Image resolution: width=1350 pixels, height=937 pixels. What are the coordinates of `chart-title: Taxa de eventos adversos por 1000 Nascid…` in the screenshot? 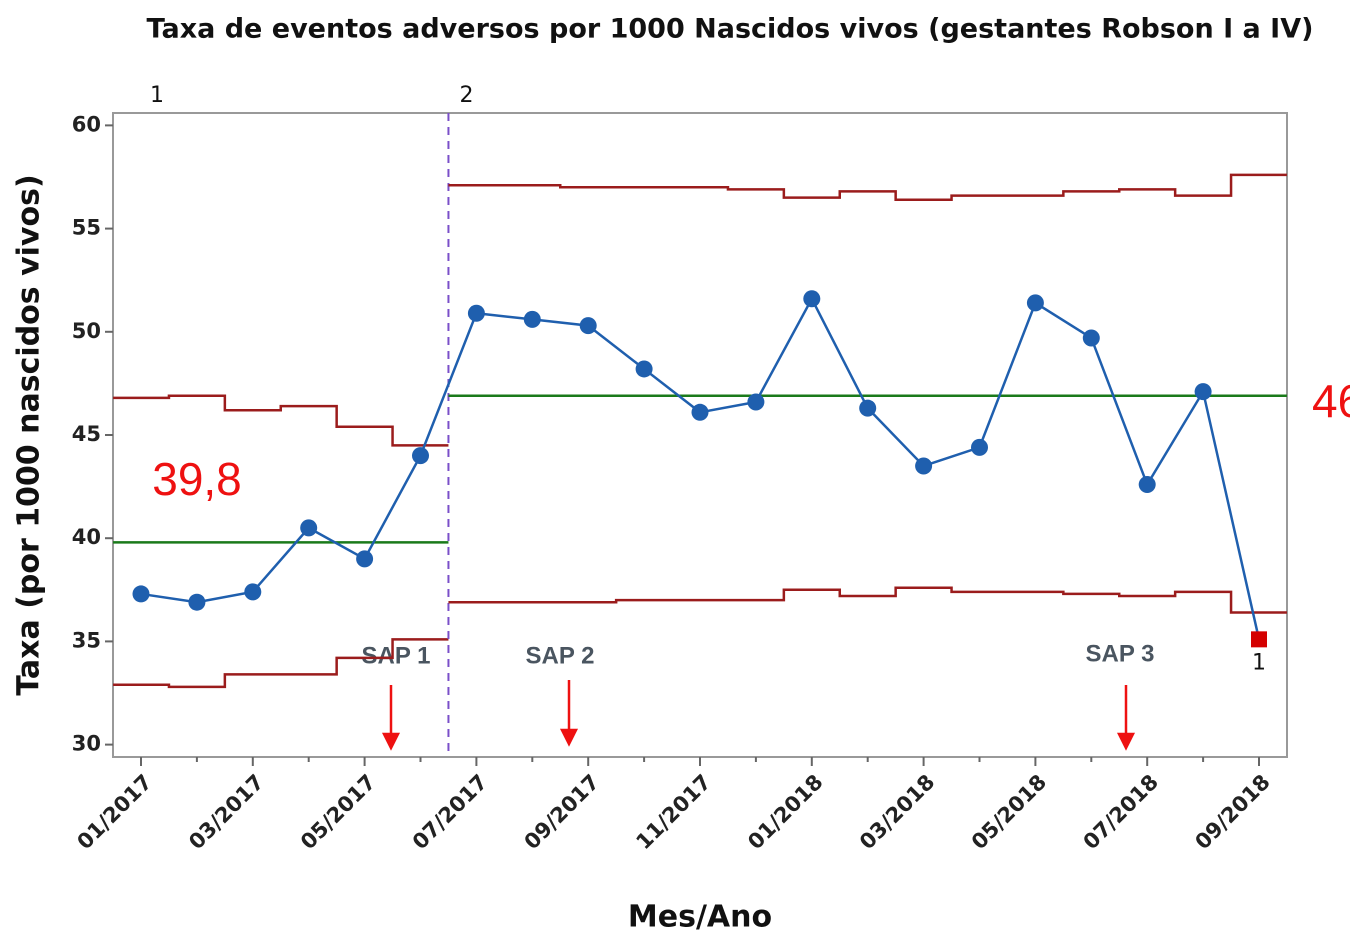 It's located at (730, 29).